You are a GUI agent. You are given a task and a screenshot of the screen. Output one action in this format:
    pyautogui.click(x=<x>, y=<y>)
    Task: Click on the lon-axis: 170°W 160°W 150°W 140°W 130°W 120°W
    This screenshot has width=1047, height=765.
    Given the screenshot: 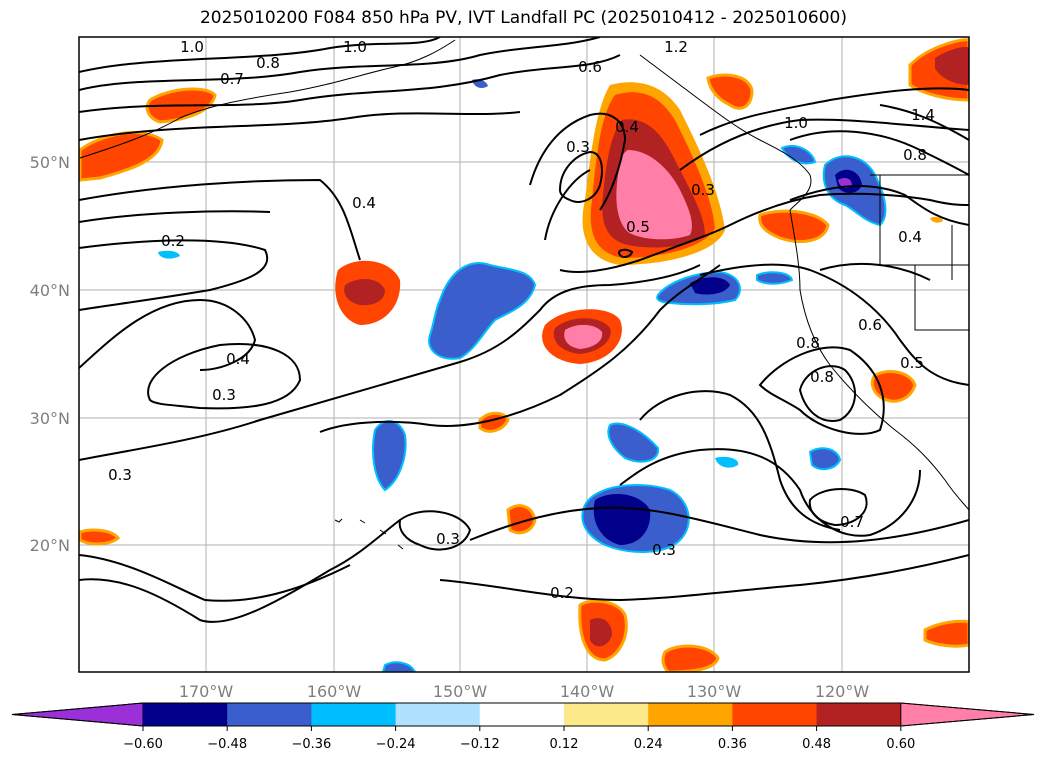 What is the action you would take?
    pyautogui.click(x=524, y=691)
    